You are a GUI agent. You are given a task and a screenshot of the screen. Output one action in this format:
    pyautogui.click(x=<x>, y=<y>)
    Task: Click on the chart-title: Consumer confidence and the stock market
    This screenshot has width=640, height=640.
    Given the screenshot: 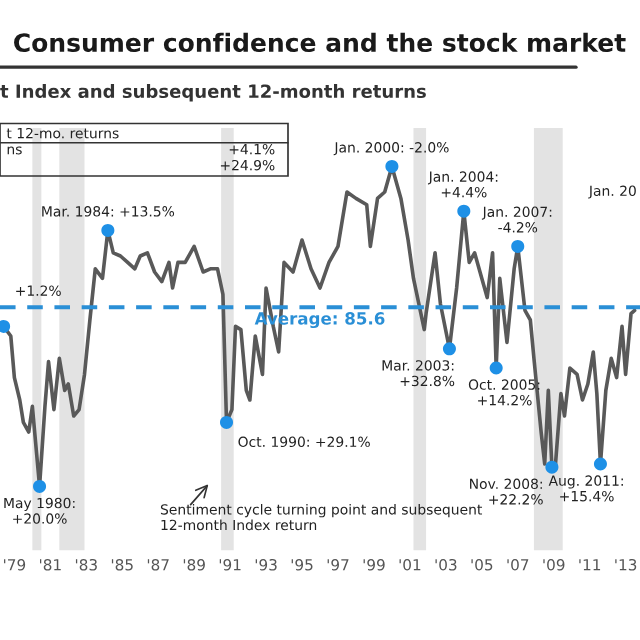 What is the action you would take?
    pyautogui.click(x=320, y=42)
    